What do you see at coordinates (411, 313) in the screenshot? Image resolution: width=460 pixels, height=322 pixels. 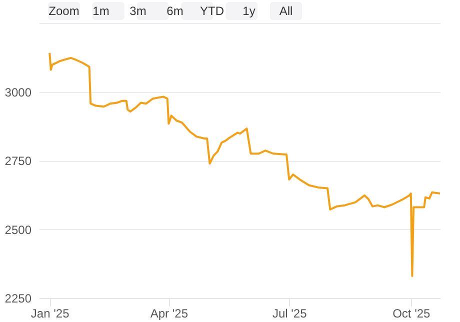 I see `x-tick-label: Oct '25` at bounding box center [411, 313].